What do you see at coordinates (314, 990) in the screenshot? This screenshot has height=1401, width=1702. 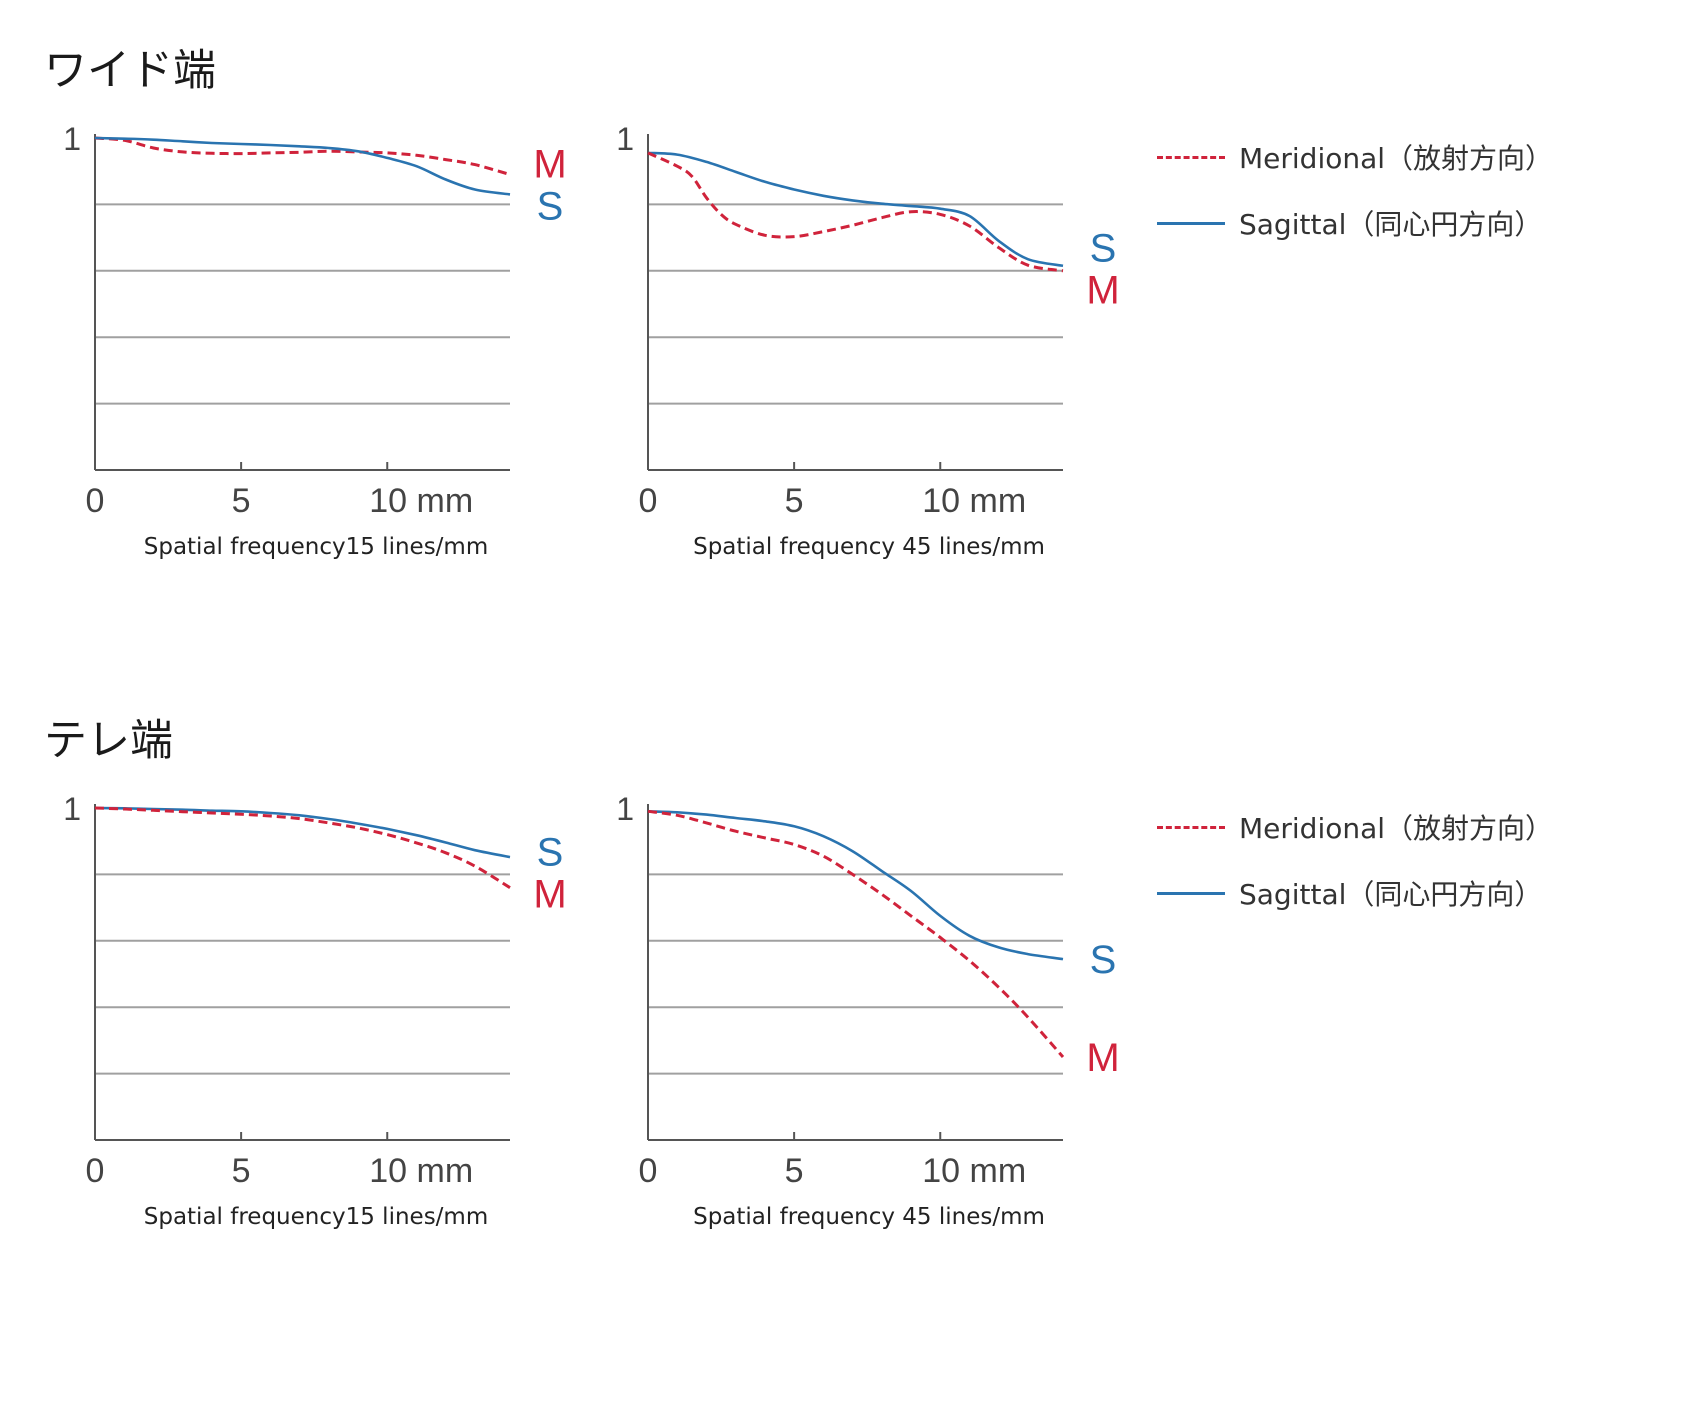 I see `chart-tele-15: 1 0 5 10 mm SM` at bounding box center [314, 990].